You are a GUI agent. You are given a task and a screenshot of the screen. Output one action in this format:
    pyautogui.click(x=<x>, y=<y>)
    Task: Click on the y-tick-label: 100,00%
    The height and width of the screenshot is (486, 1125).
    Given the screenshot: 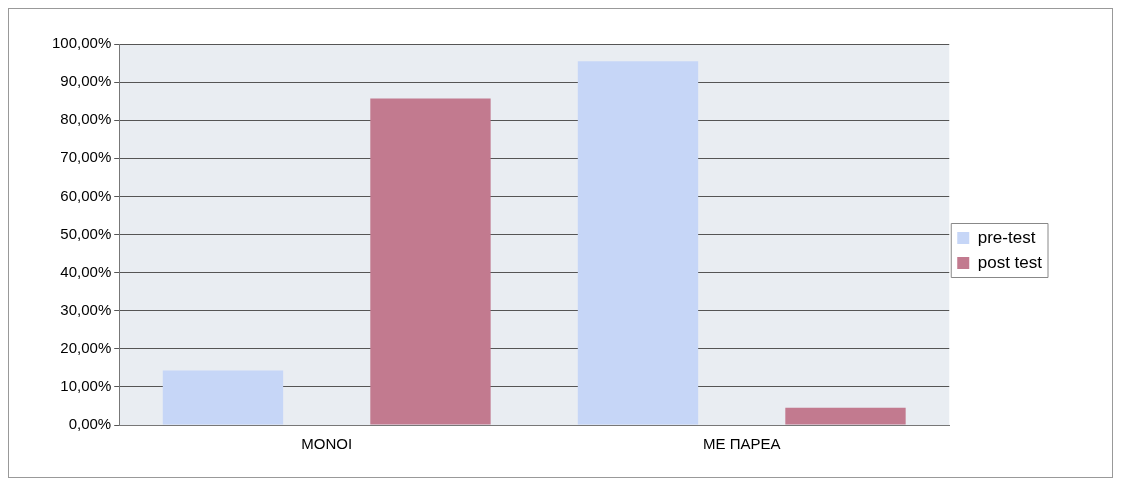 What is the action you would take?
    pyautogui.click(x=82, y=43)
    